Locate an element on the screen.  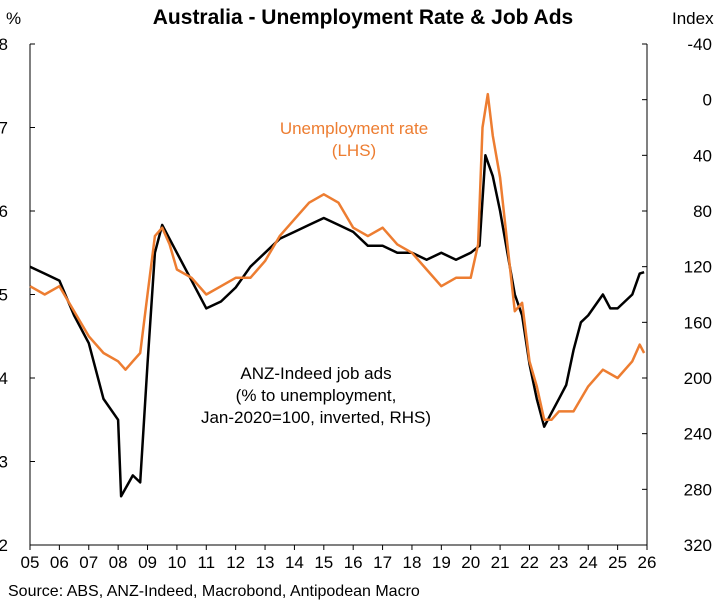
y2-tick-label: 40 is located at coordinates (702, 155).